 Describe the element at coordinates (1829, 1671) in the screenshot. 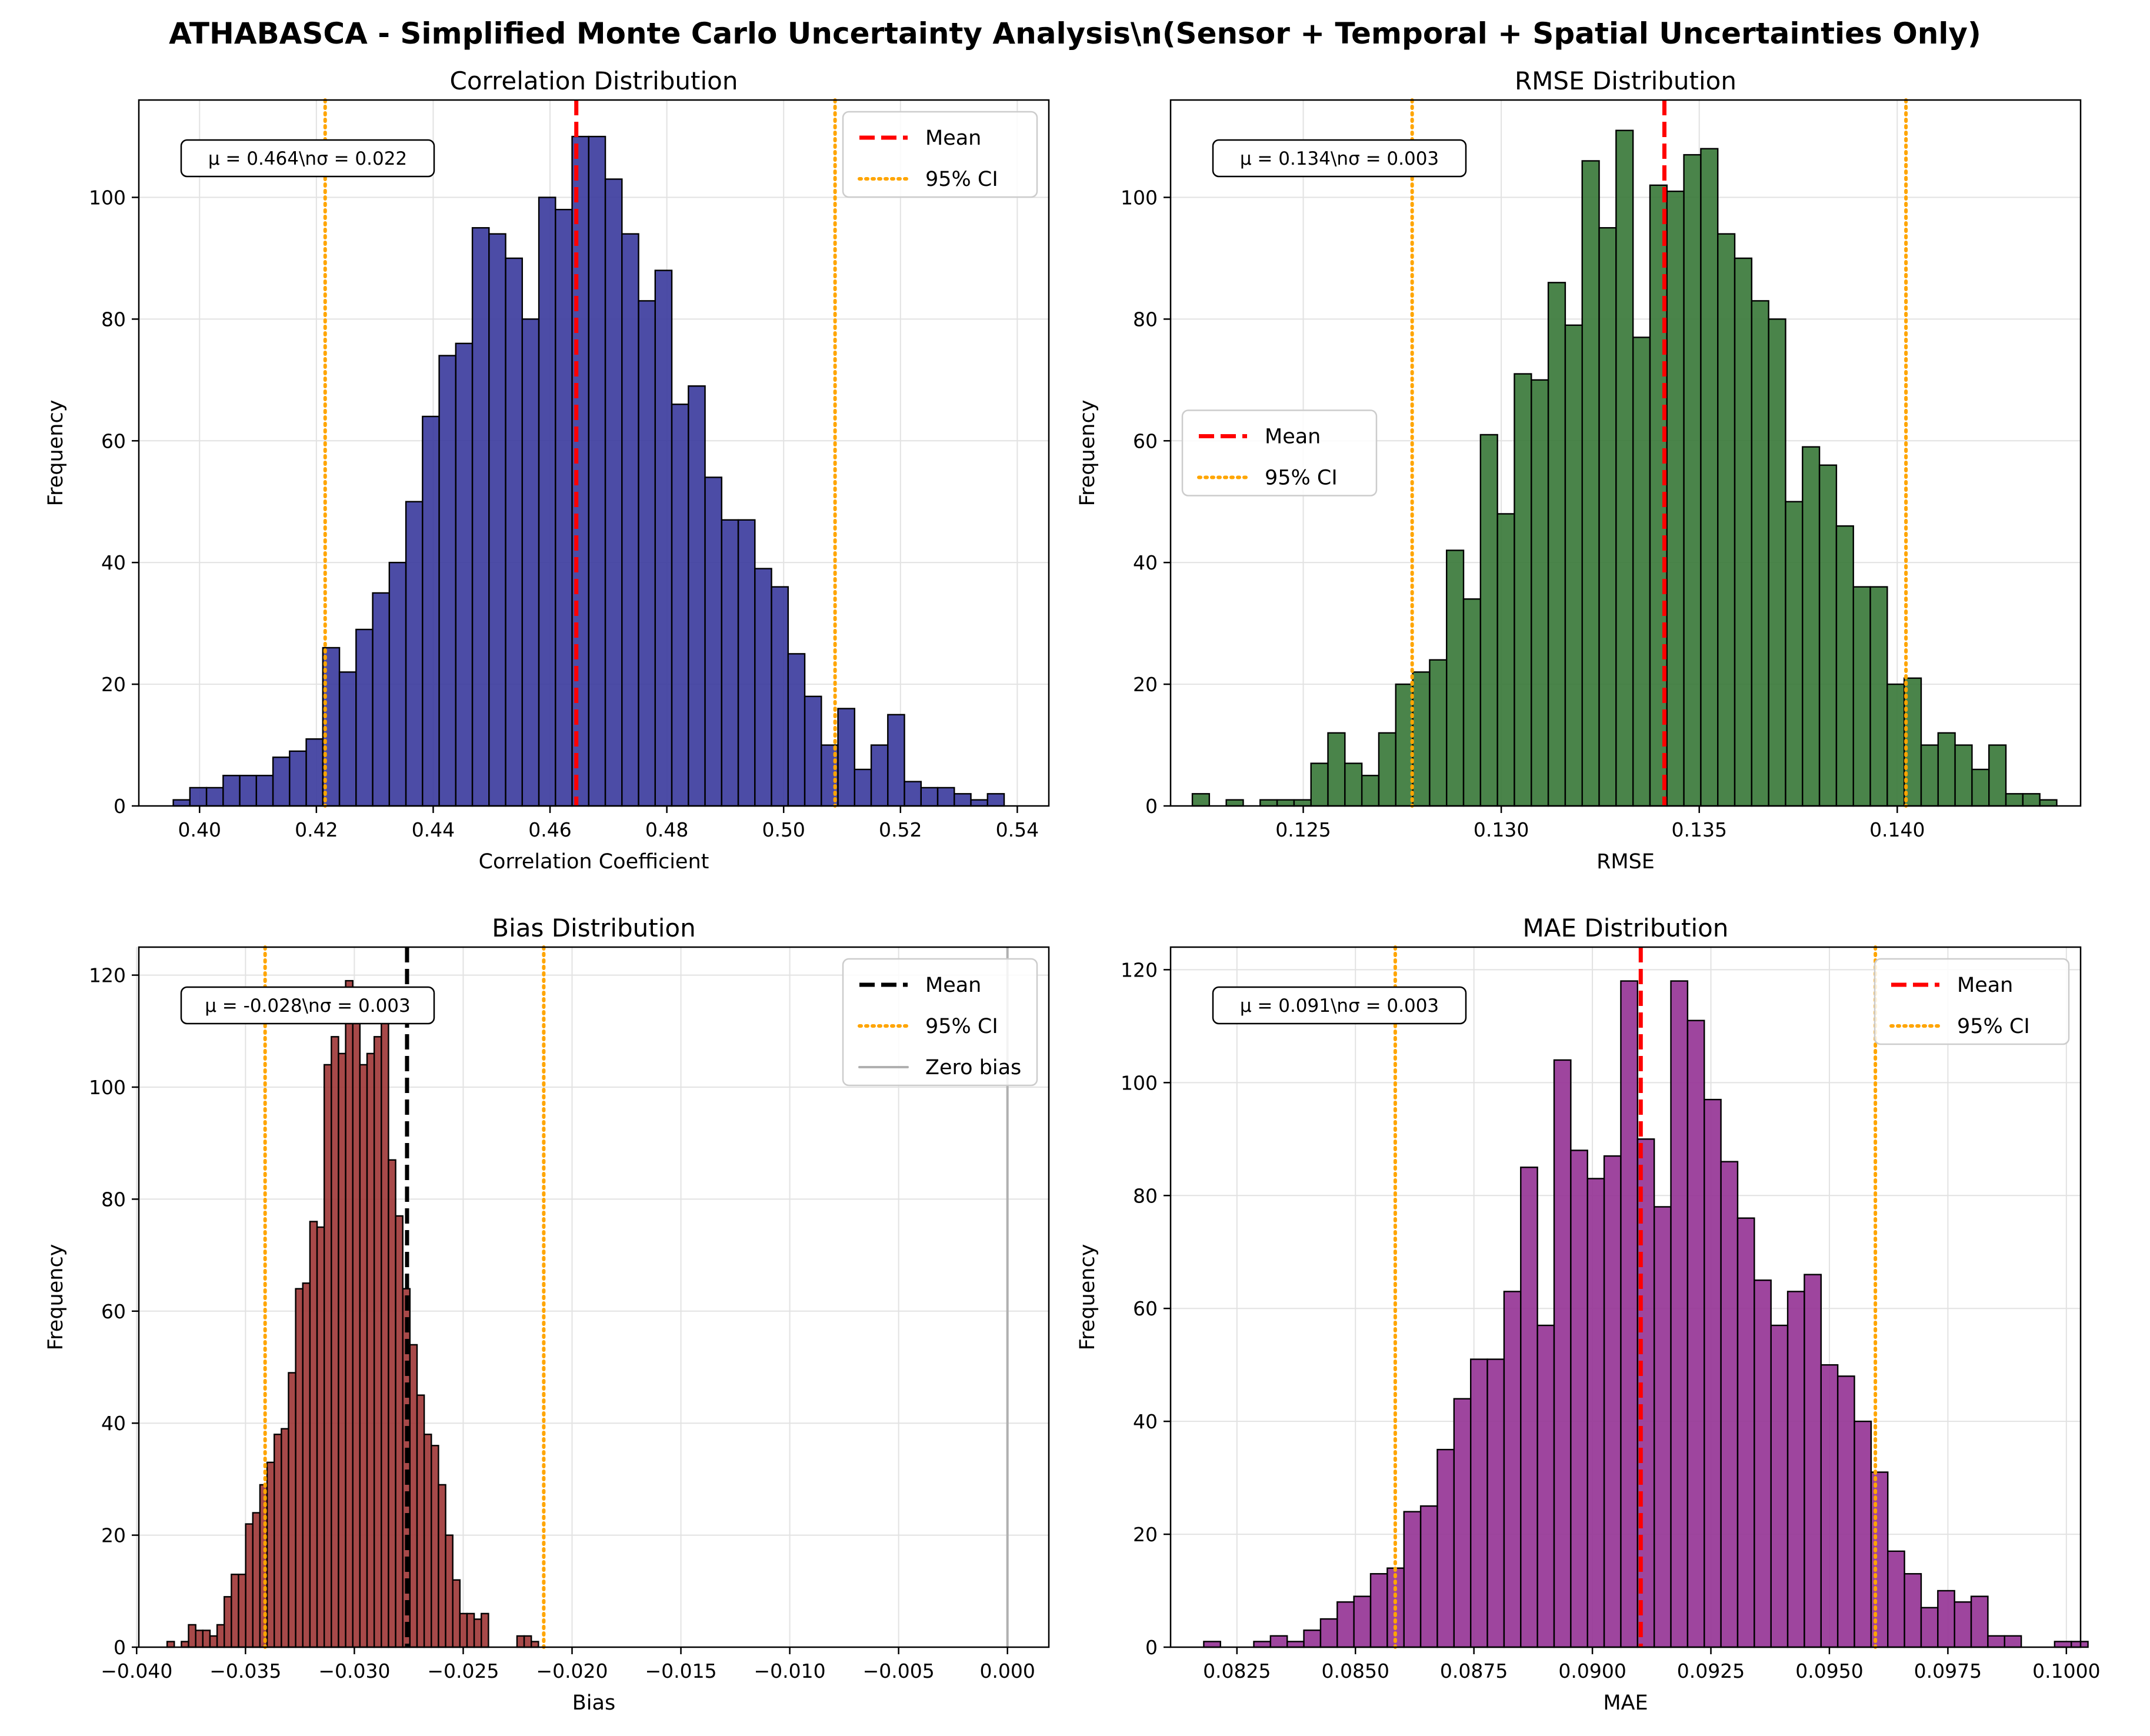

I see `x-tick-label: 0.0950` at that location.